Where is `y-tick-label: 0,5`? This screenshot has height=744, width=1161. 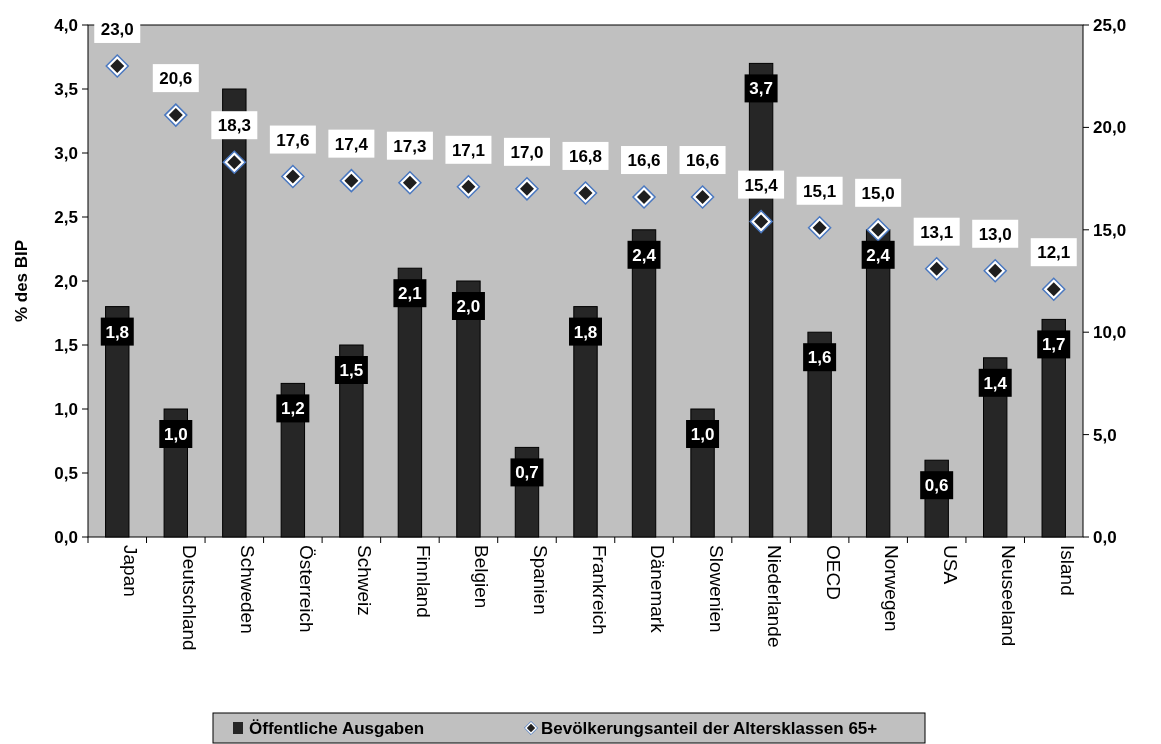 y-tick-label: 0,5 is located at coordinates (66, 473).